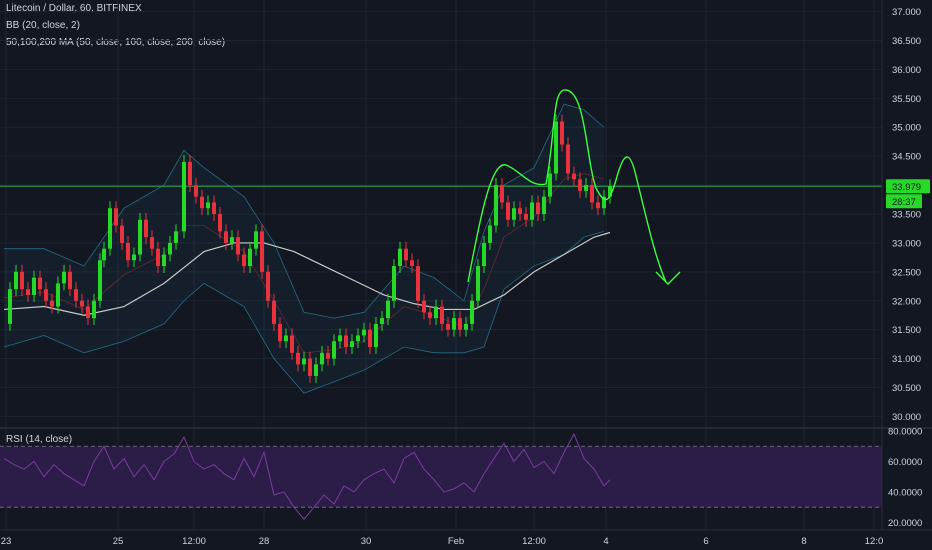  I want to click on price-axis-tick: 31.000, so click(906, 359).